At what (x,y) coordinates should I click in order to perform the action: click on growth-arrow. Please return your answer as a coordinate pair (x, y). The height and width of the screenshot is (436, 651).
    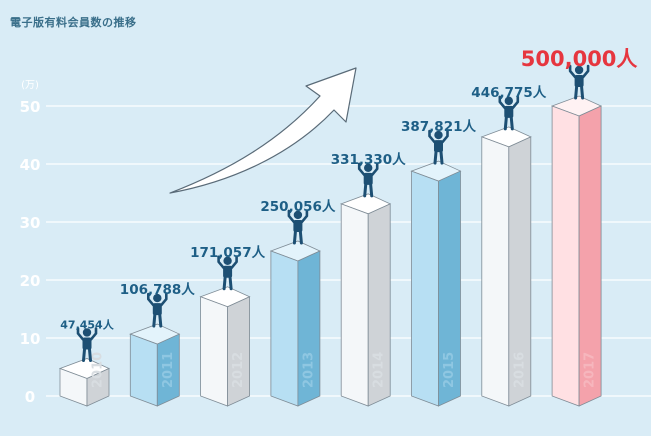
    Looking at the image, I should click on (263, 130).